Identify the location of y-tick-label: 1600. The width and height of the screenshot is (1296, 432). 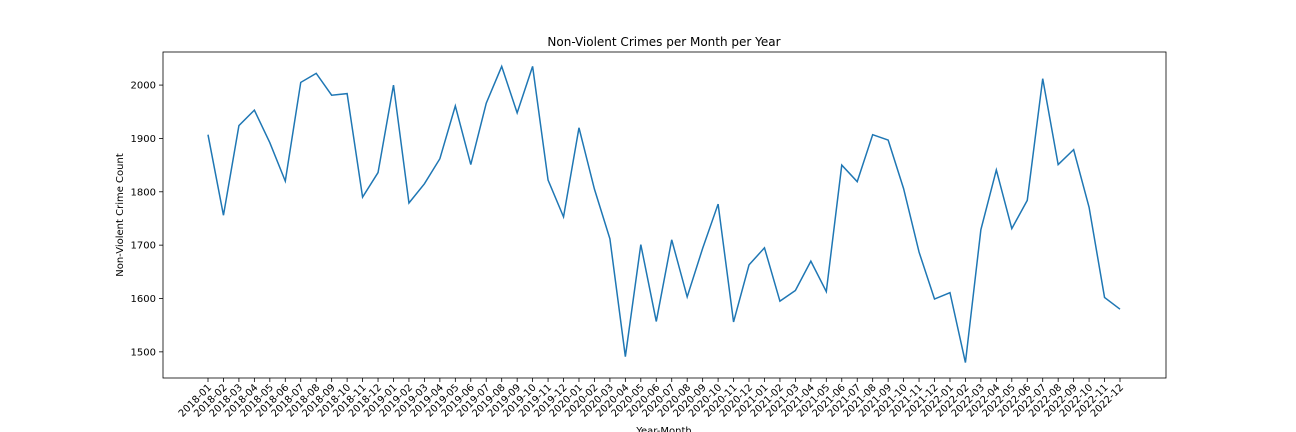
(143, 299).